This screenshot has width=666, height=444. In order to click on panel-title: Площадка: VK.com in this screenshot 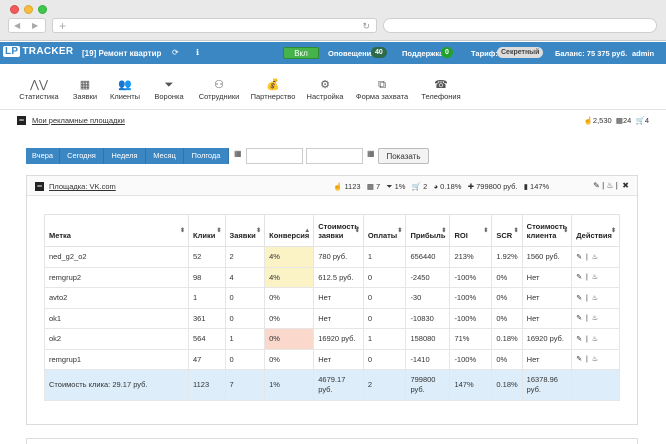, I will do `click(82, 186)`.